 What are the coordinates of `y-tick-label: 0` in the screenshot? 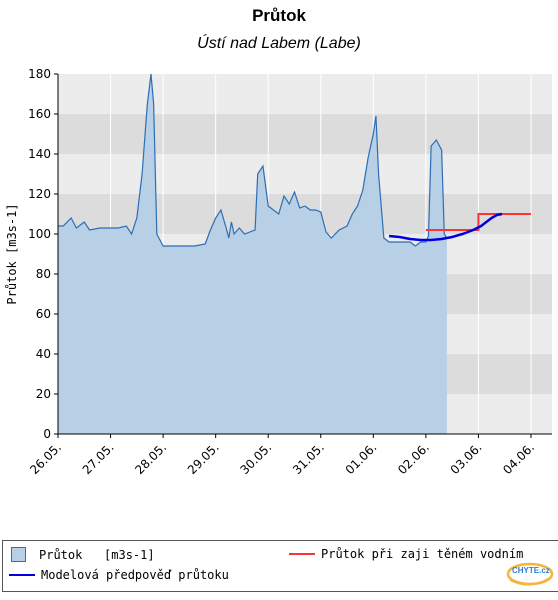 It's located at (47, 434).